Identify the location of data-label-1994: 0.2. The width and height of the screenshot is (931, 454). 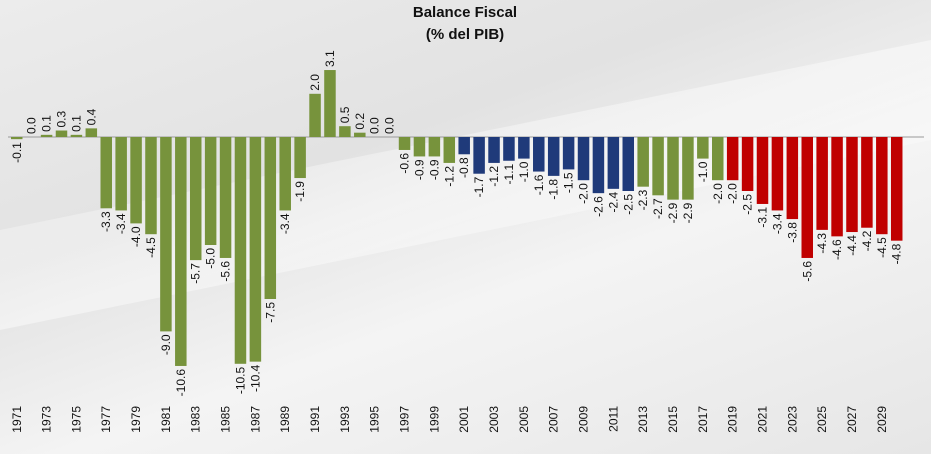
(360, 121).